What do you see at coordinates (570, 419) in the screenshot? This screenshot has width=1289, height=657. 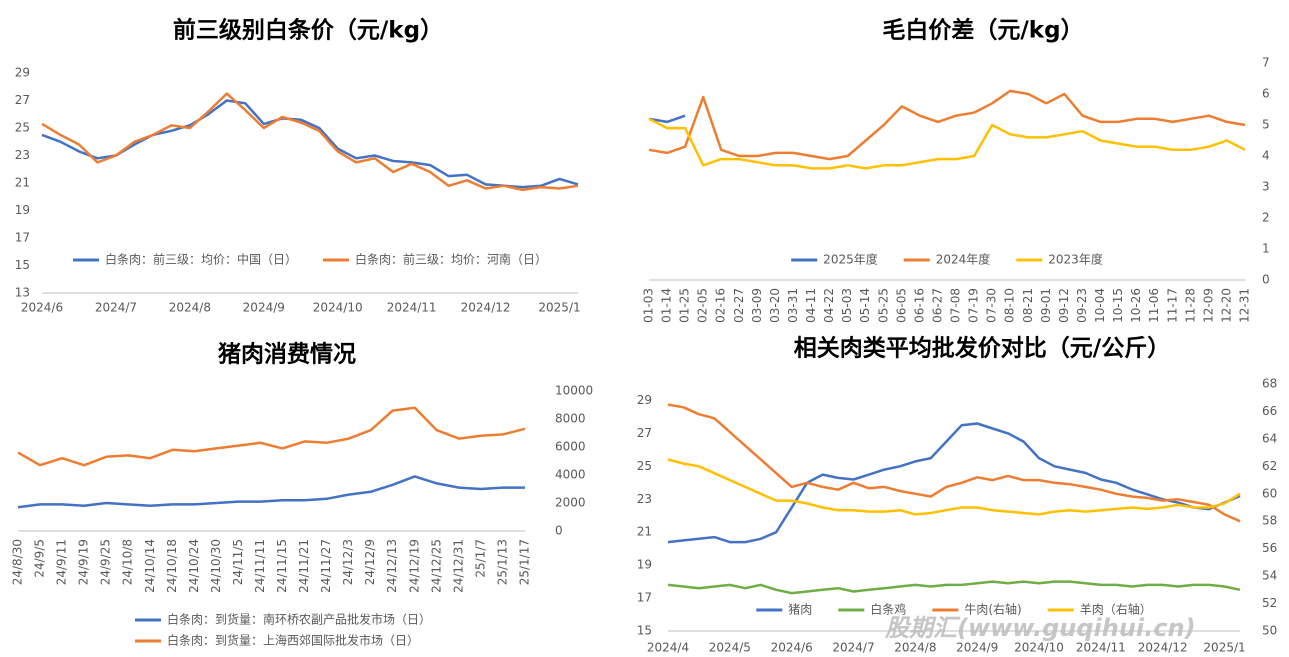 I see `y-tick-label: 8000` at bounding box center [570, 419].